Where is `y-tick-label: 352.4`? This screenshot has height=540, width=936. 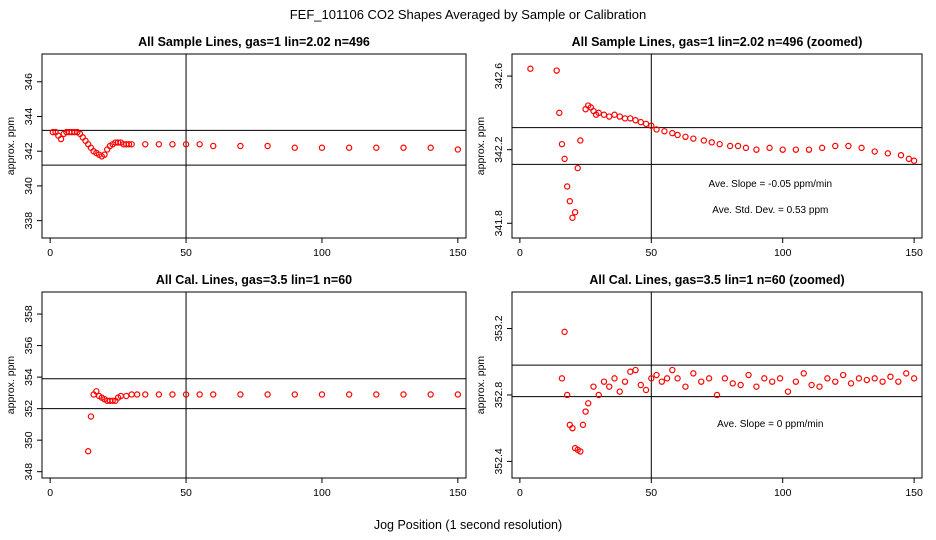
y-tick-label: 352.4 is located at coordinates (499, 461).